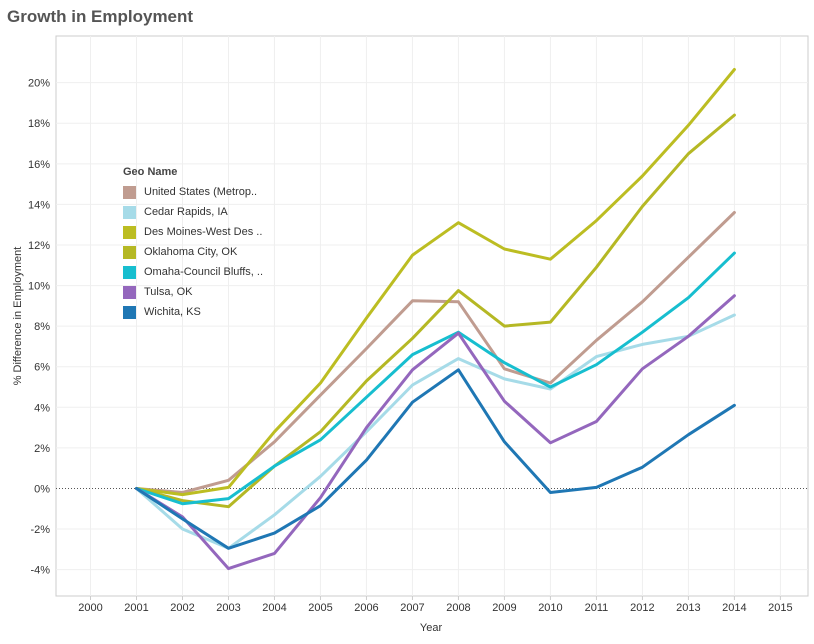 This screenshot has height=644, width=814. Describe the element at coordinates (39, 165) in the screenshot. I see `y-tick-label: 16%` at that location.